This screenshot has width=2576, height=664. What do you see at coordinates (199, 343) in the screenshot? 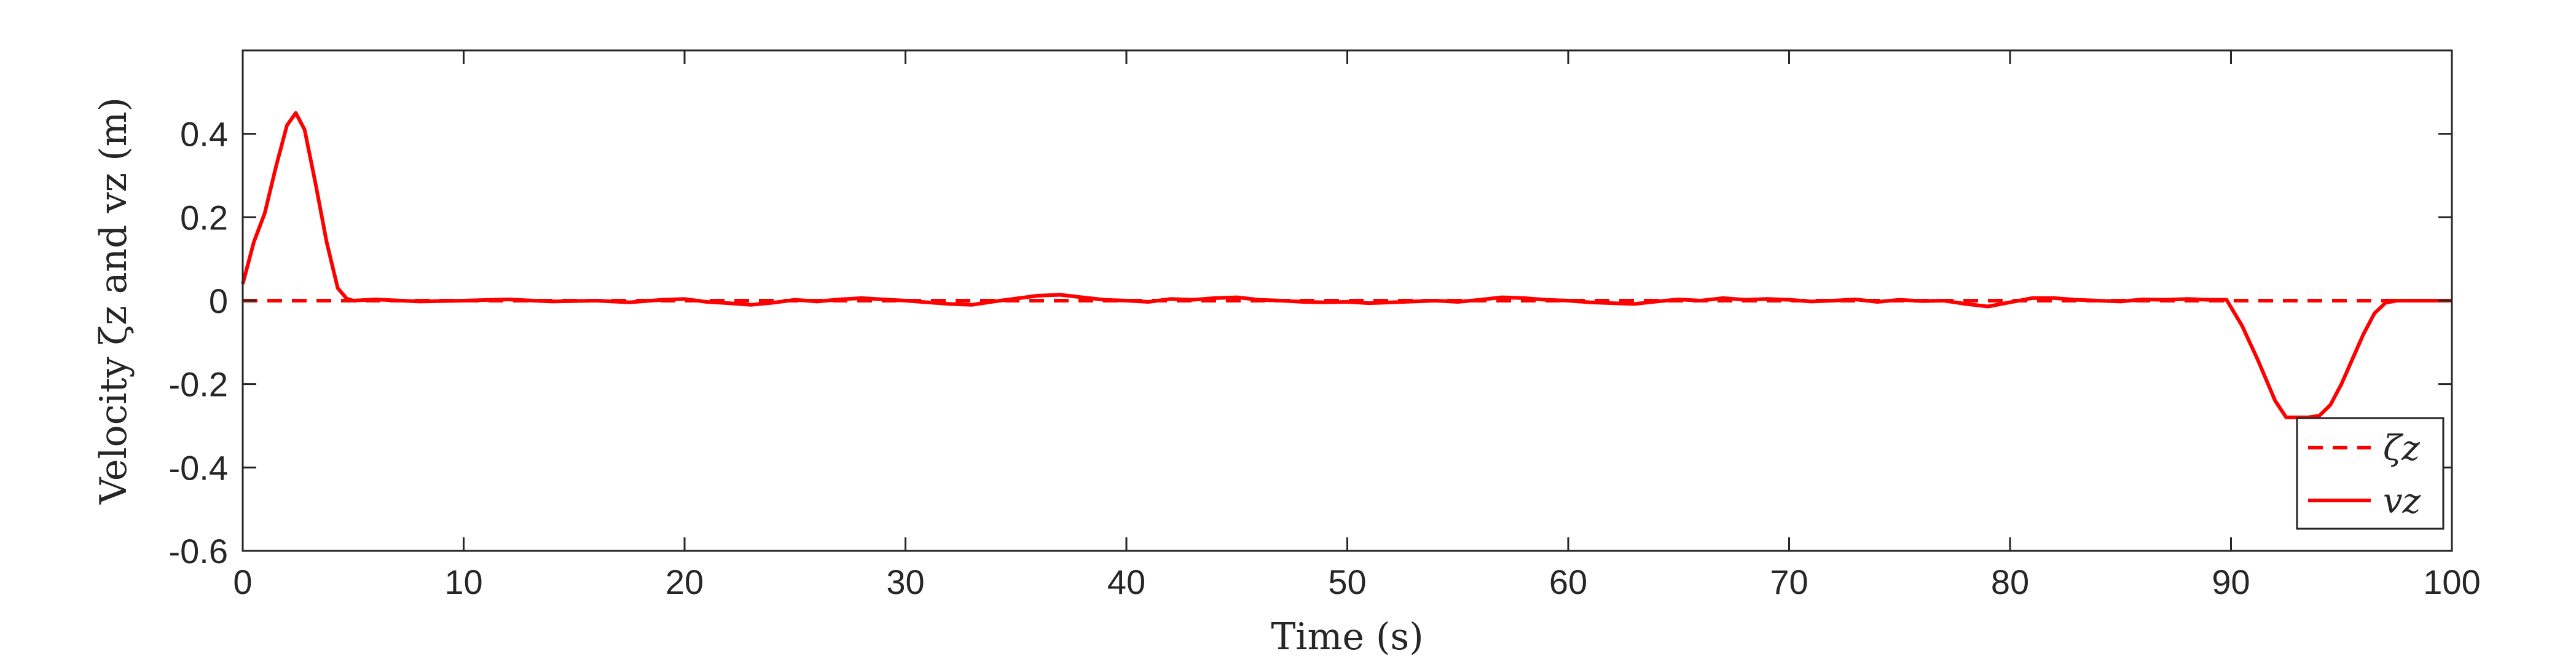
I see `y-tick-labels: -0.6 -0.4 -0.2 0 0.2 0.4` at bounding box center [199, 343].